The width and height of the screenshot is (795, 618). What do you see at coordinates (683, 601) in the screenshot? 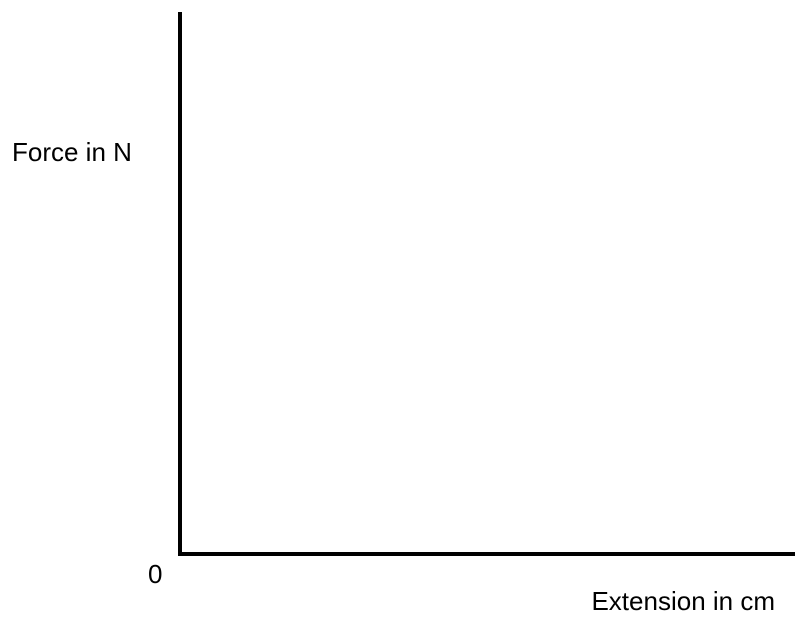
I see `x-axis-label: Extension in cm` at bounding box center [683, 601].